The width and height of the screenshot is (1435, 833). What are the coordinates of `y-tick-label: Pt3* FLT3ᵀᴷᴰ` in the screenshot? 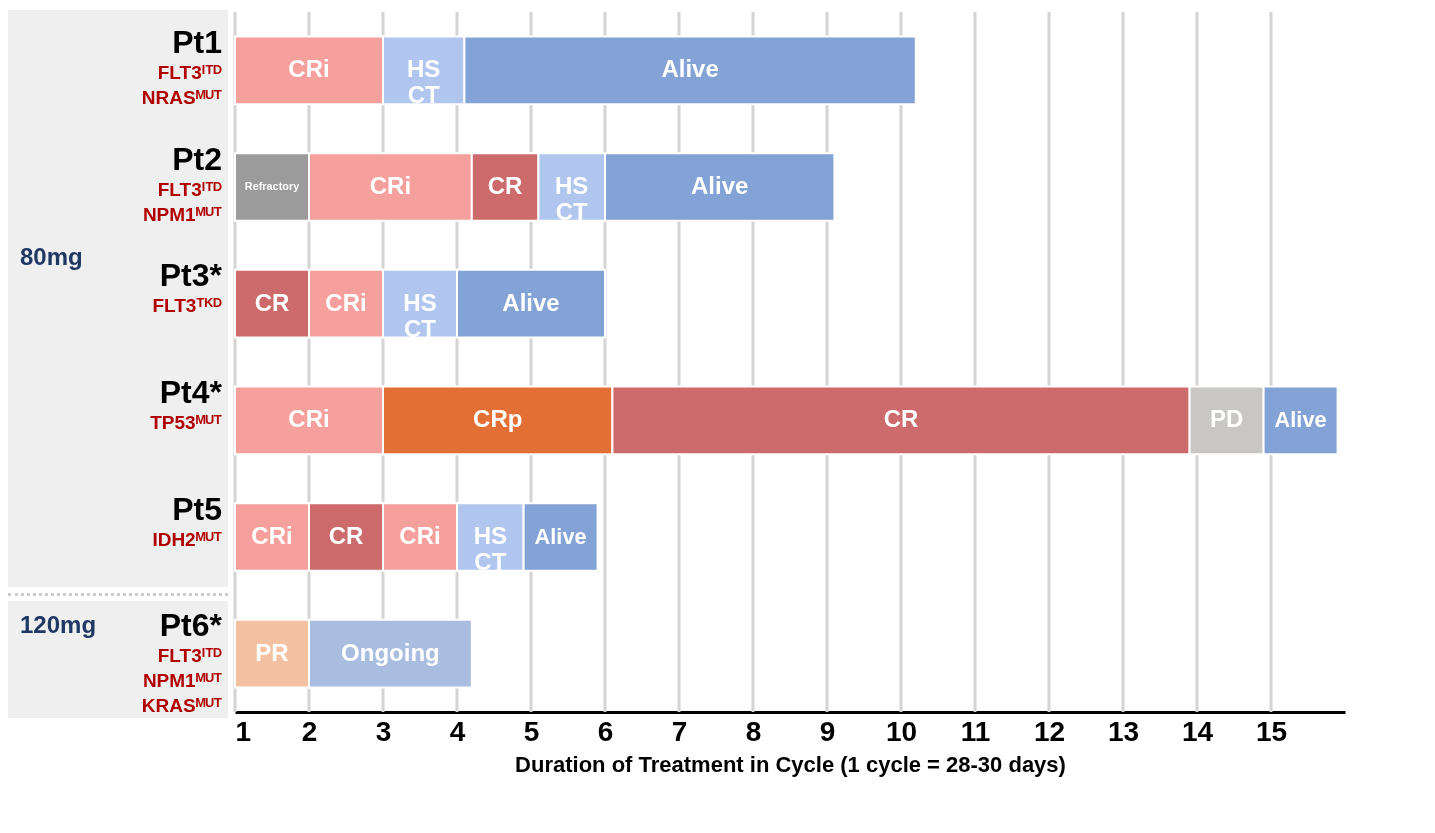 It's located at (187, 288).